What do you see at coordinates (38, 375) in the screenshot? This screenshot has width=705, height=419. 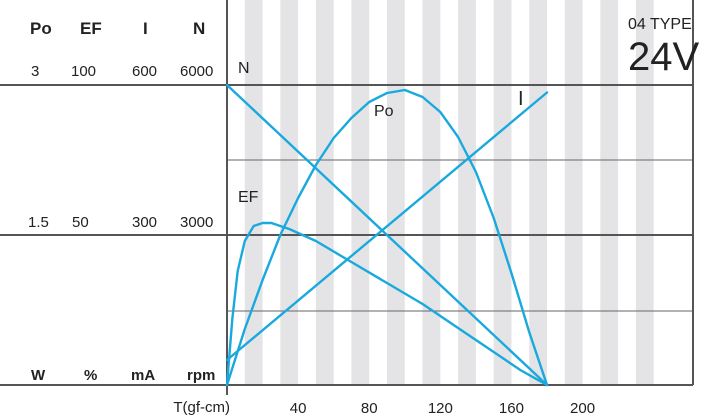 I see `unit-po: W` at bounding box center [38, 375].